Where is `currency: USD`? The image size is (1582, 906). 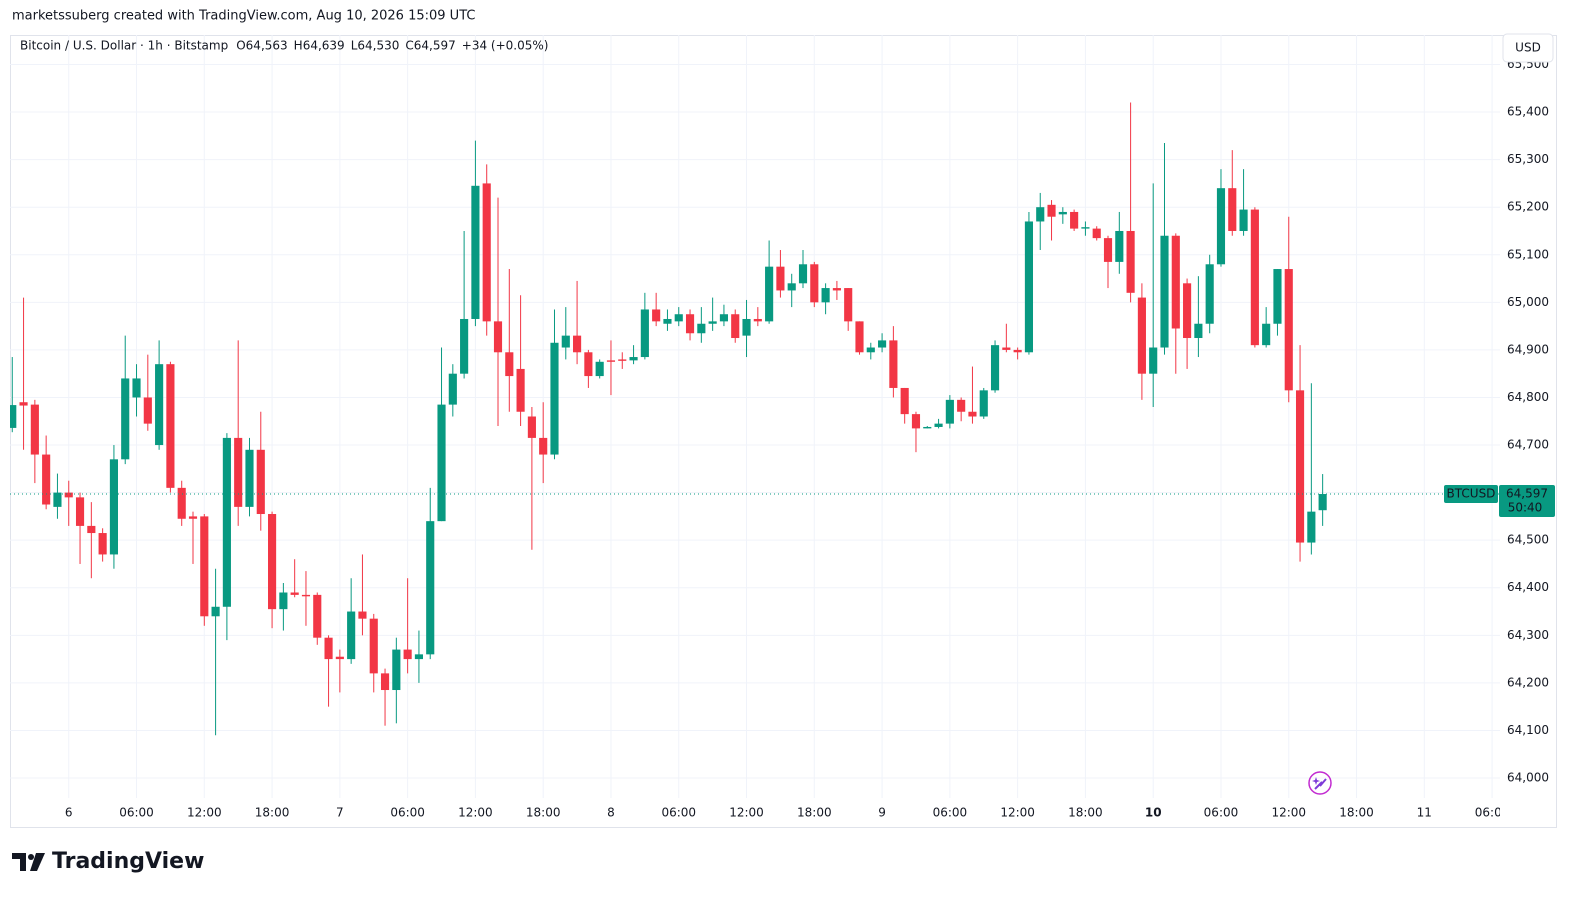
currency: USD is located at coordinates (1528, 48).